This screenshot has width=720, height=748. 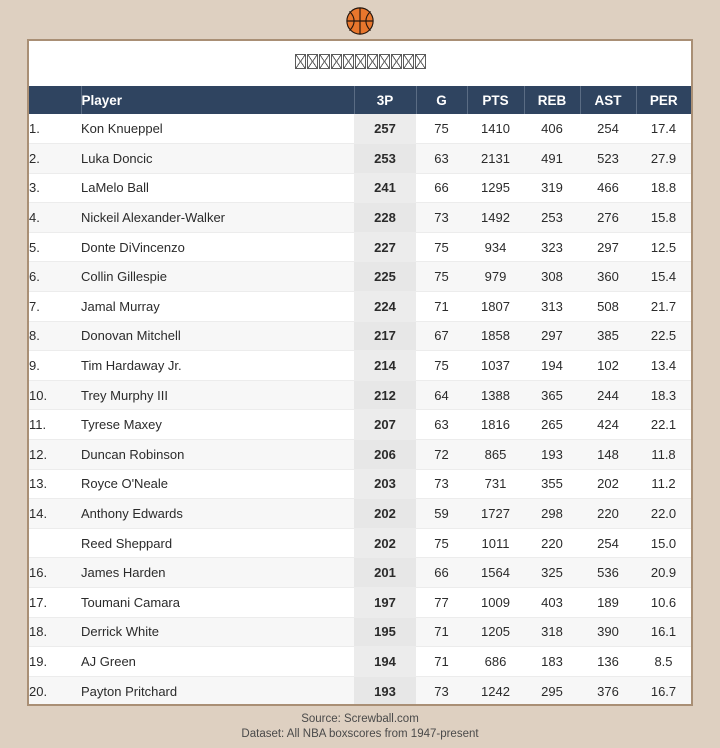 I want to click on cell-ast: 508, so click(x=608, y=306).